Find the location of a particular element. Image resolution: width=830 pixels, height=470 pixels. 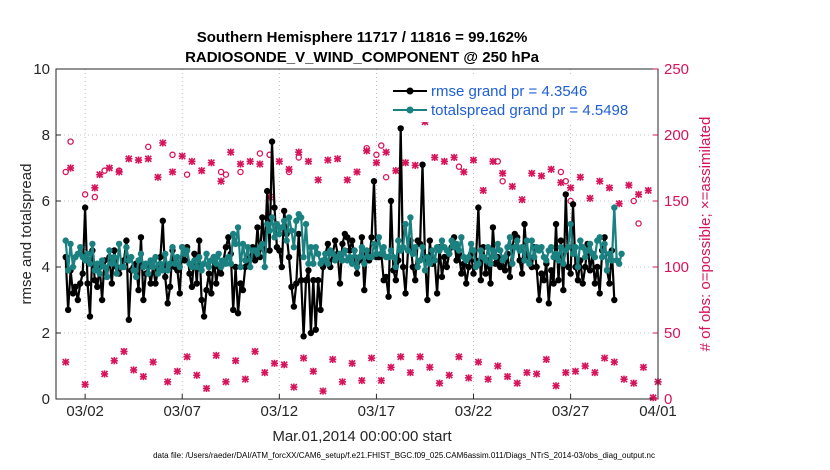

legend-marker-rmse is located at coordinates (410, 91).